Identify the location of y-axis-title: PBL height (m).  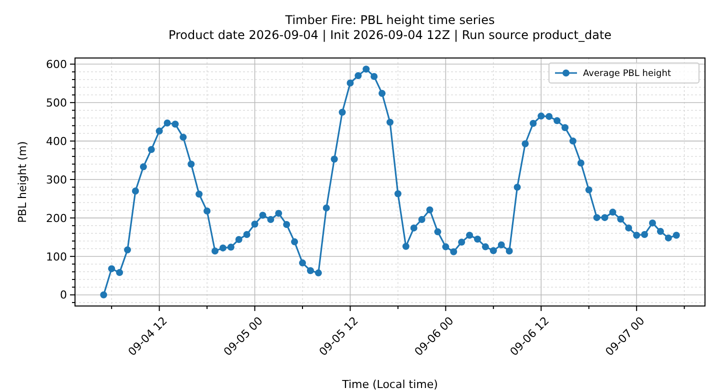
(22, 182).